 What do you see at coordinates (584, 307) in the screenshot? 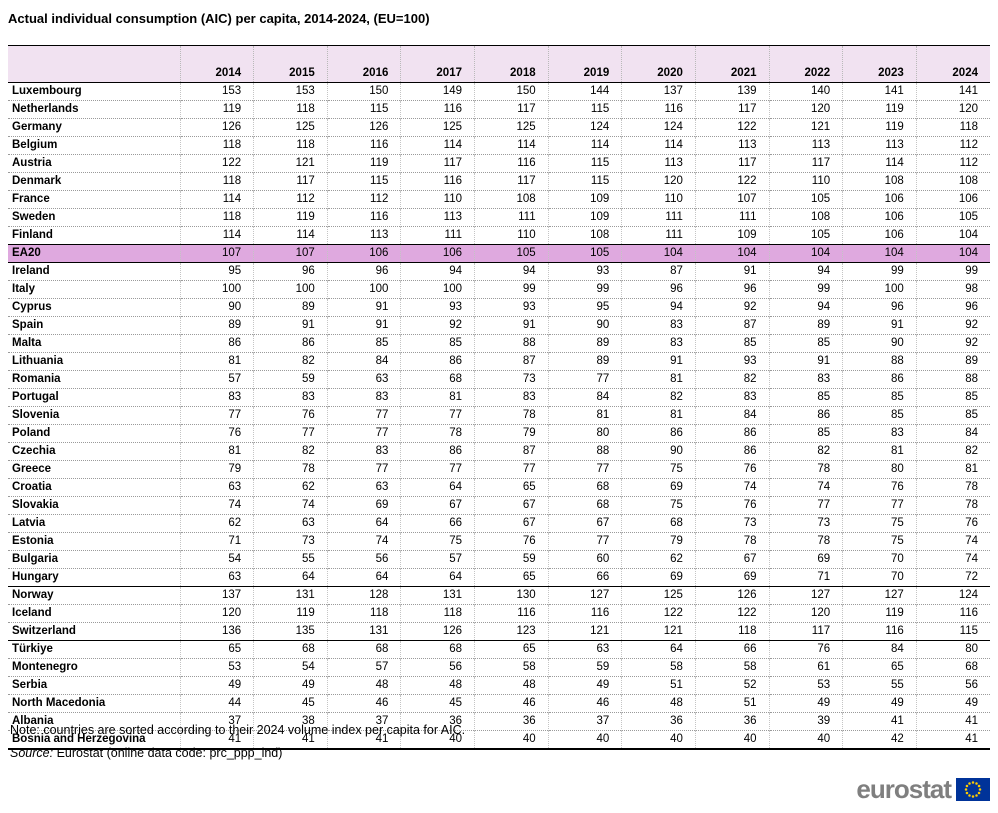
I see `value-cell: 95` at bounding box center [584, 307].